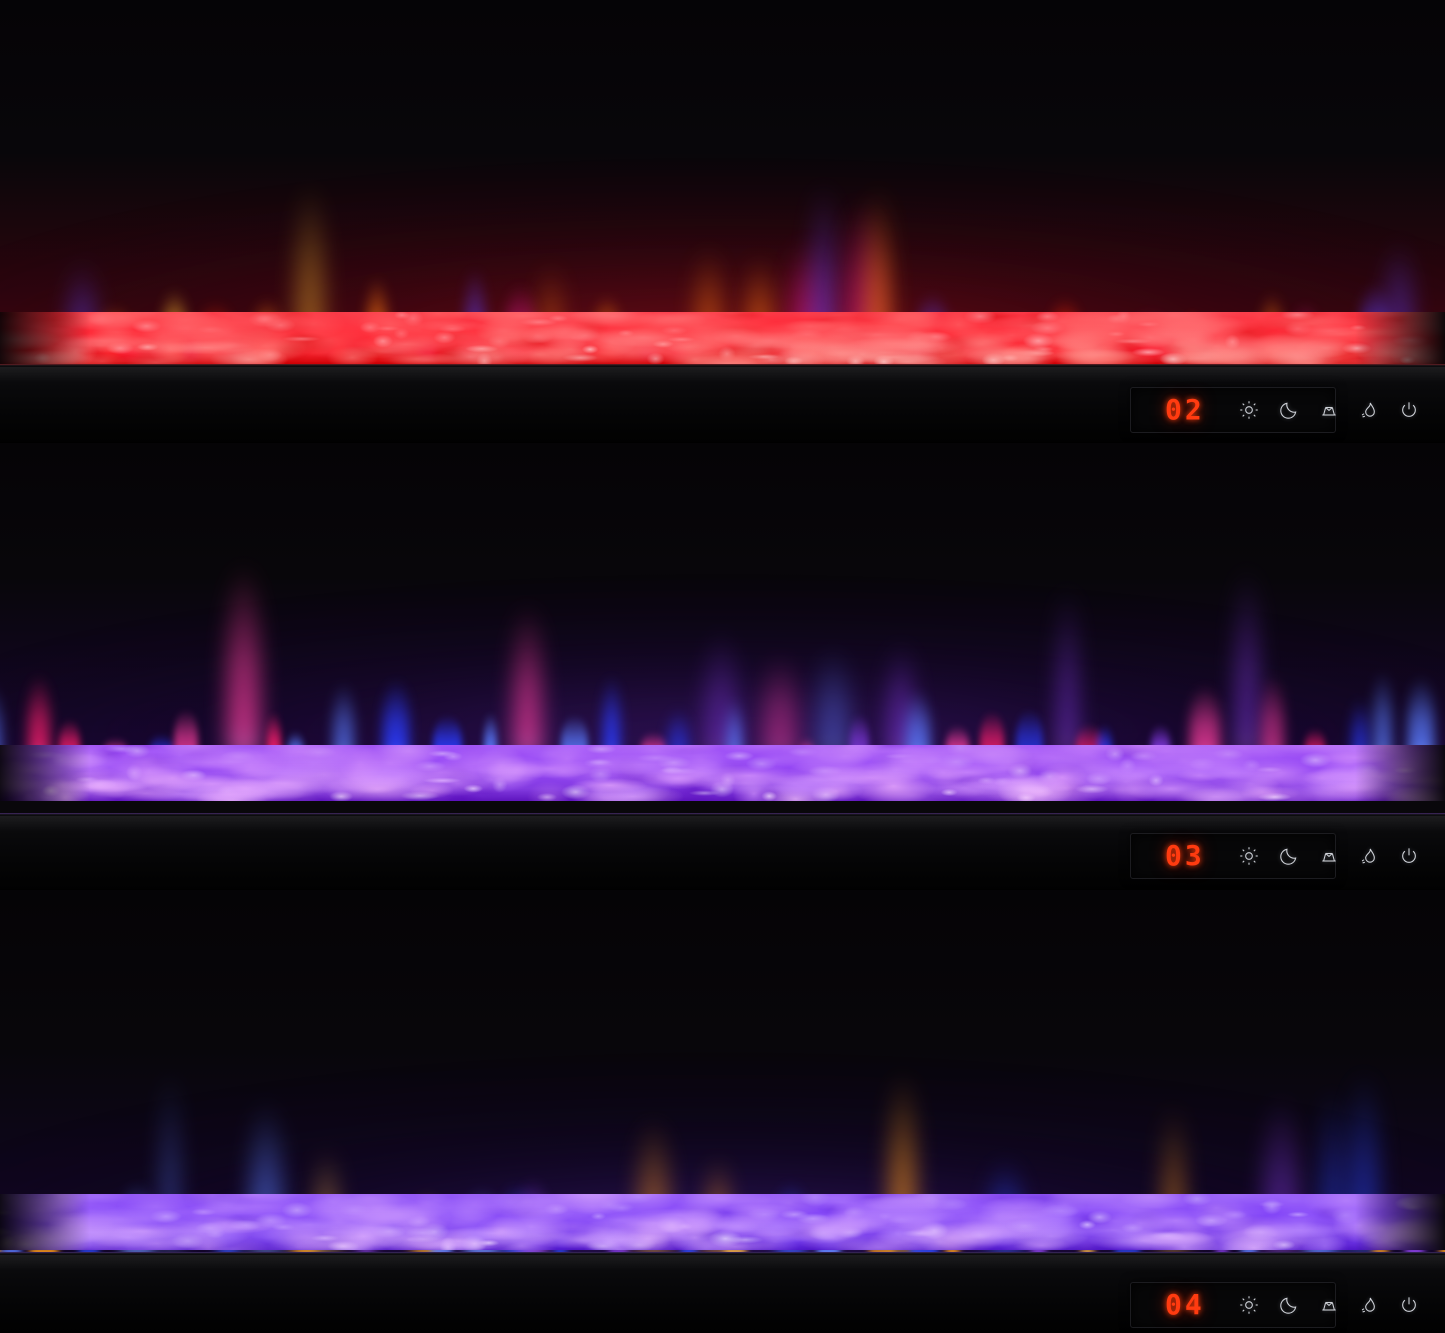 The width and height of the screenshot is (1445, 1333). I want to click on control-panel-3: 04, so click(1273, 1305).